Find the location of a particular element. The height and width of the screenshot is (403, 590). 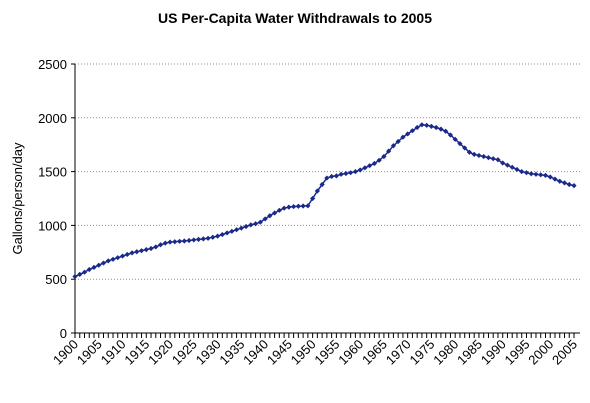

y-tick-label: 2000 is located at coordinates (52, 118).